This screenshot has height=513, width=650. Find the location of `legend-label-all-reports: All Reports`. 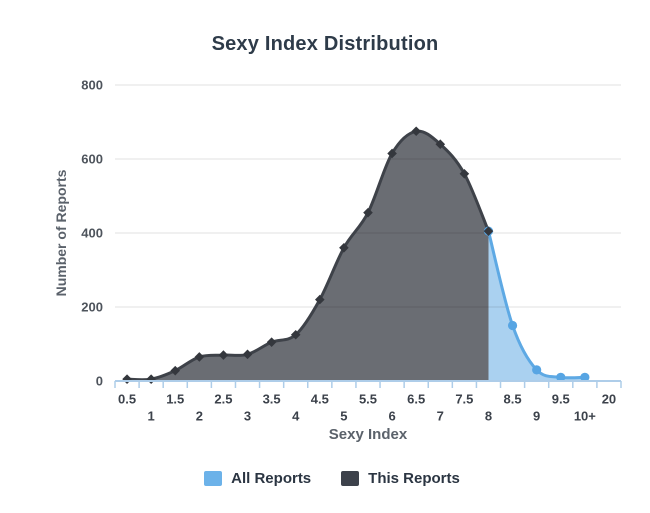

legend-label-all-reports: All Reports is located at coordinates (271, 478).